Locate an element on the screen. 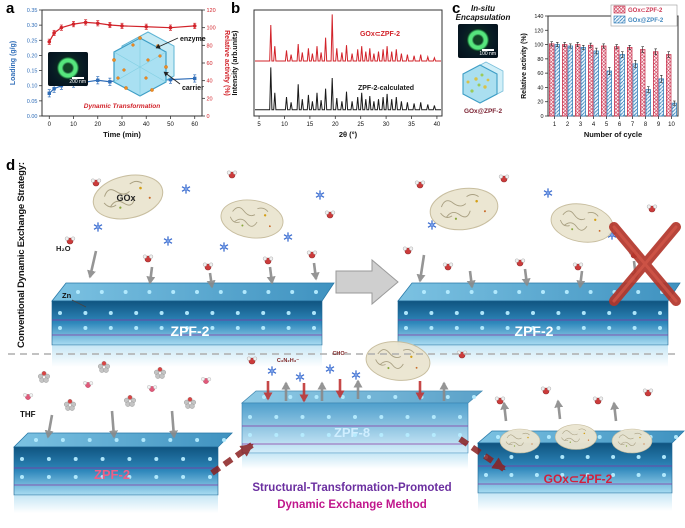  zpf2-slab-bottom-left is located at coordinates (123, 472).